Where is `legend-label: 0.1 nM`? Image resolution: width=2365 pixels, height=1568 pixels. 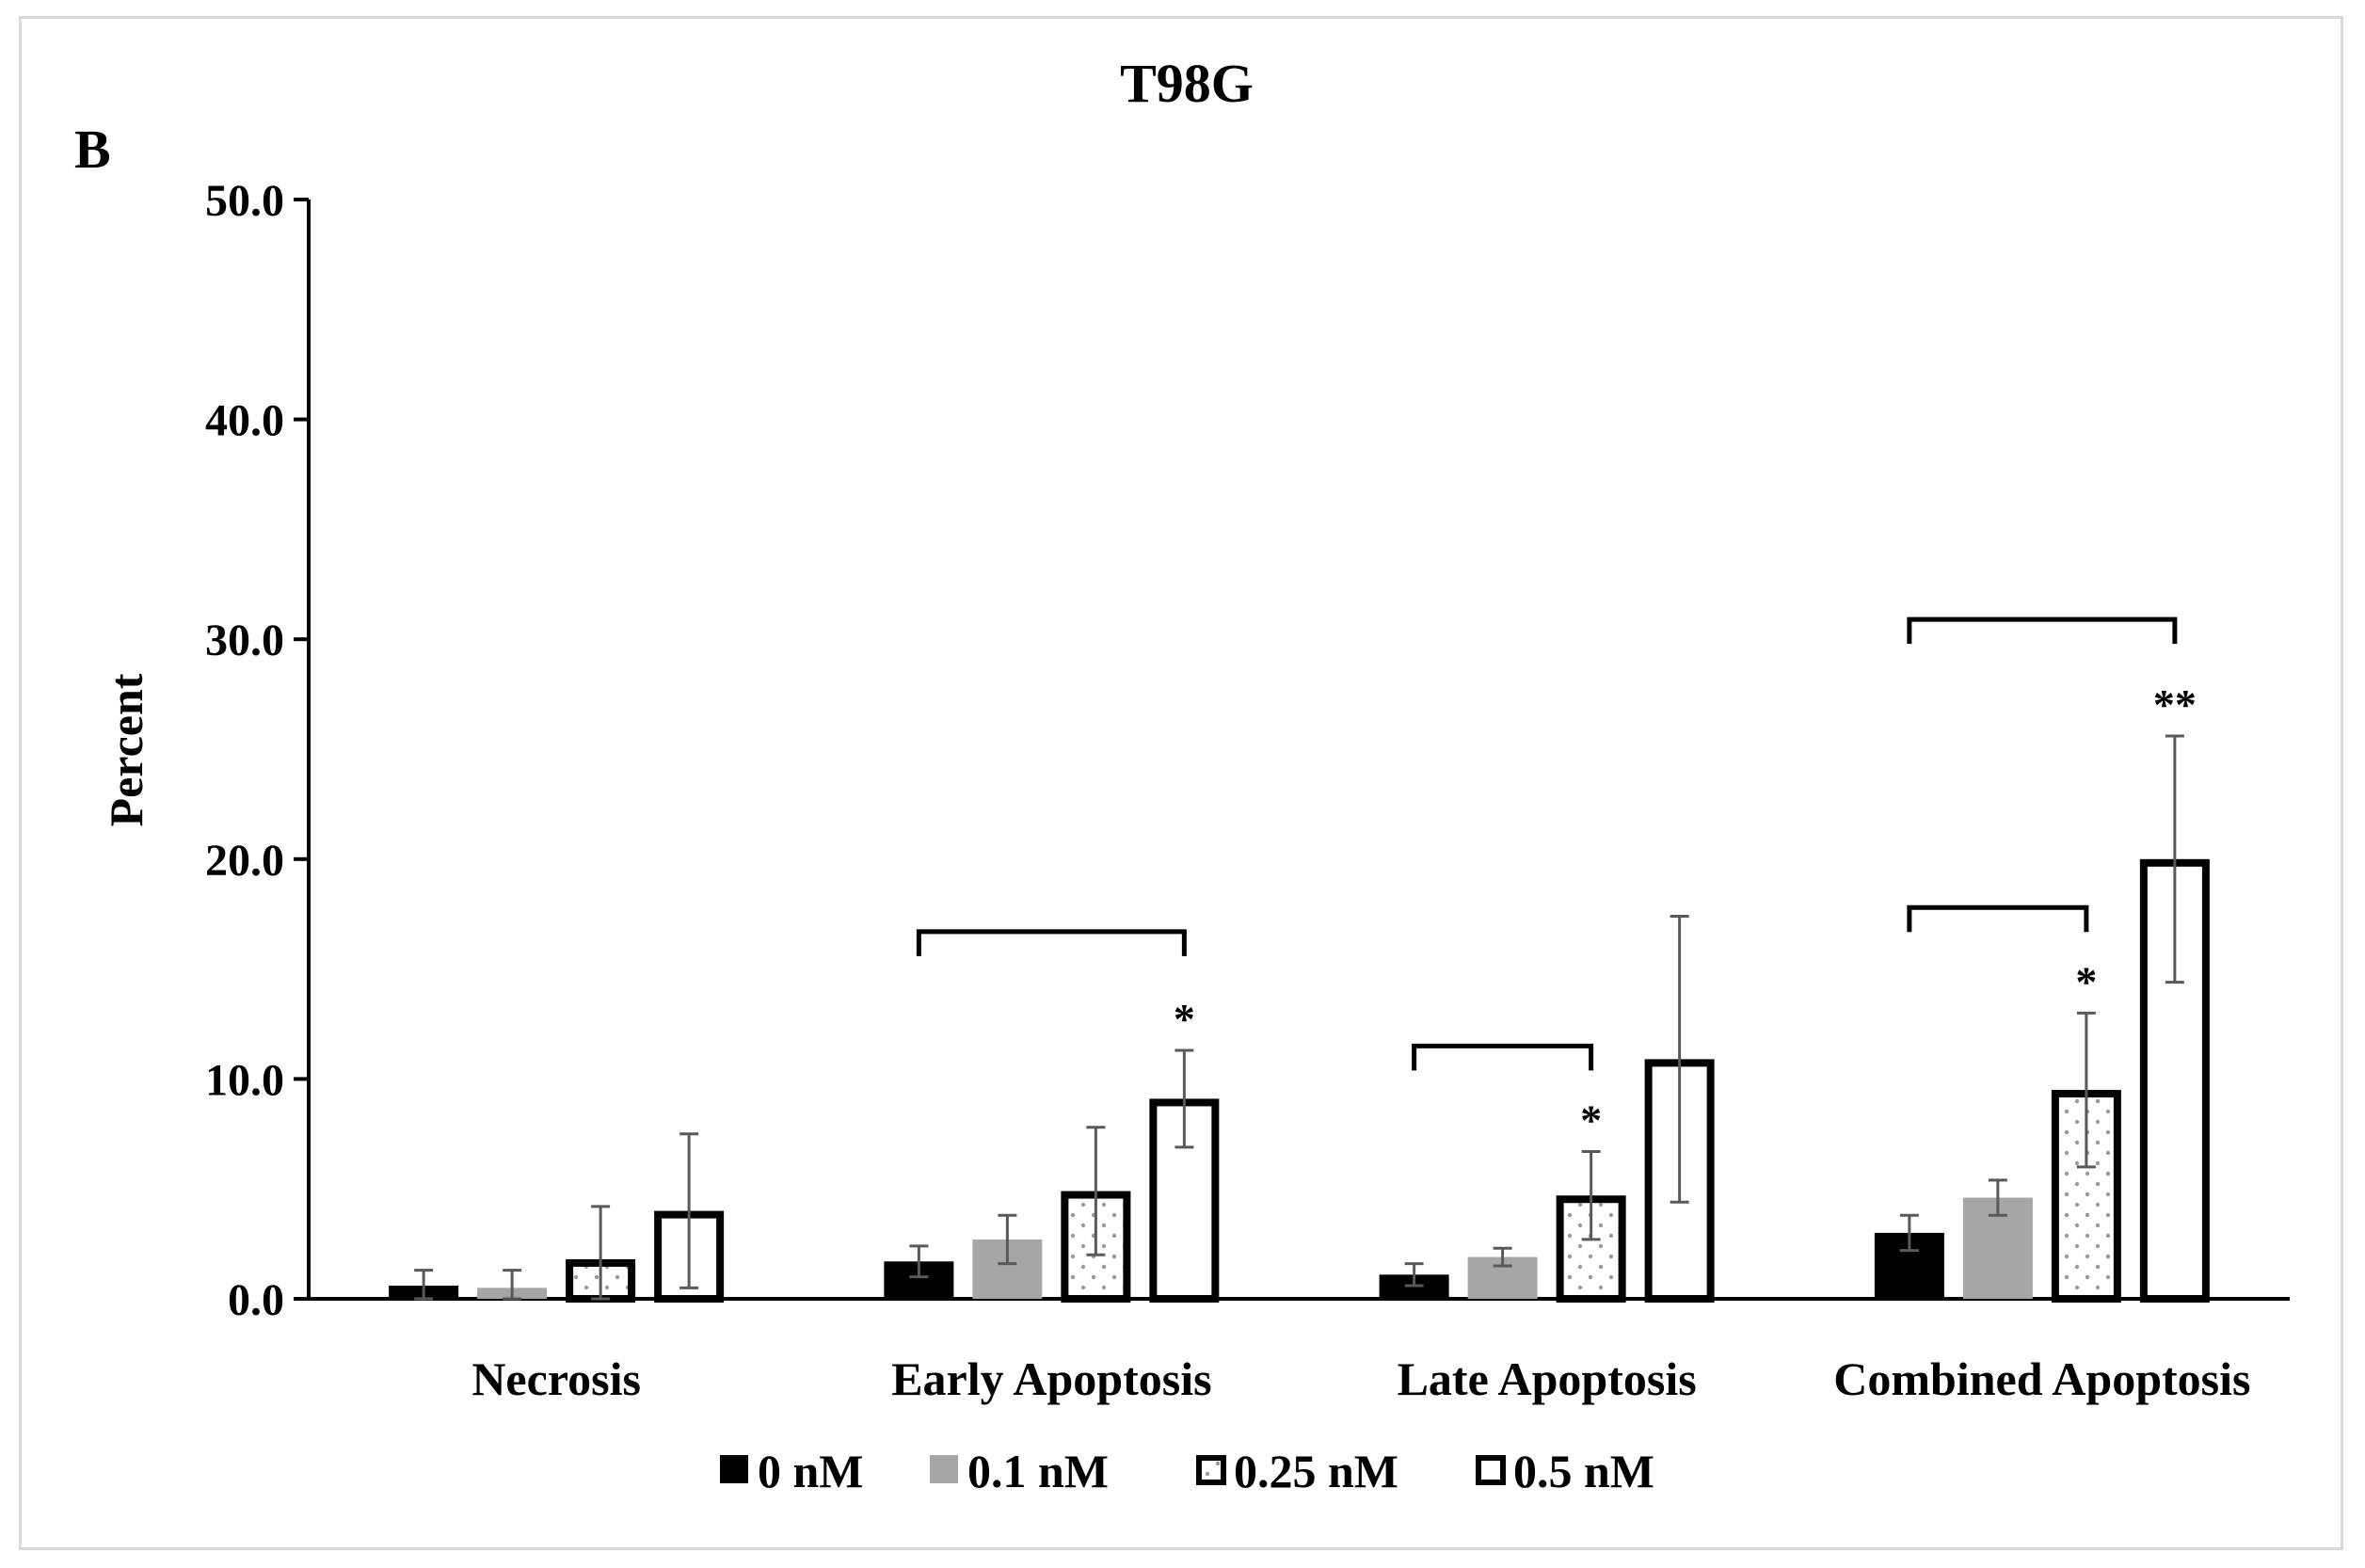
legend-label: 0.1 nM is located at coordinates (1038, 1471).